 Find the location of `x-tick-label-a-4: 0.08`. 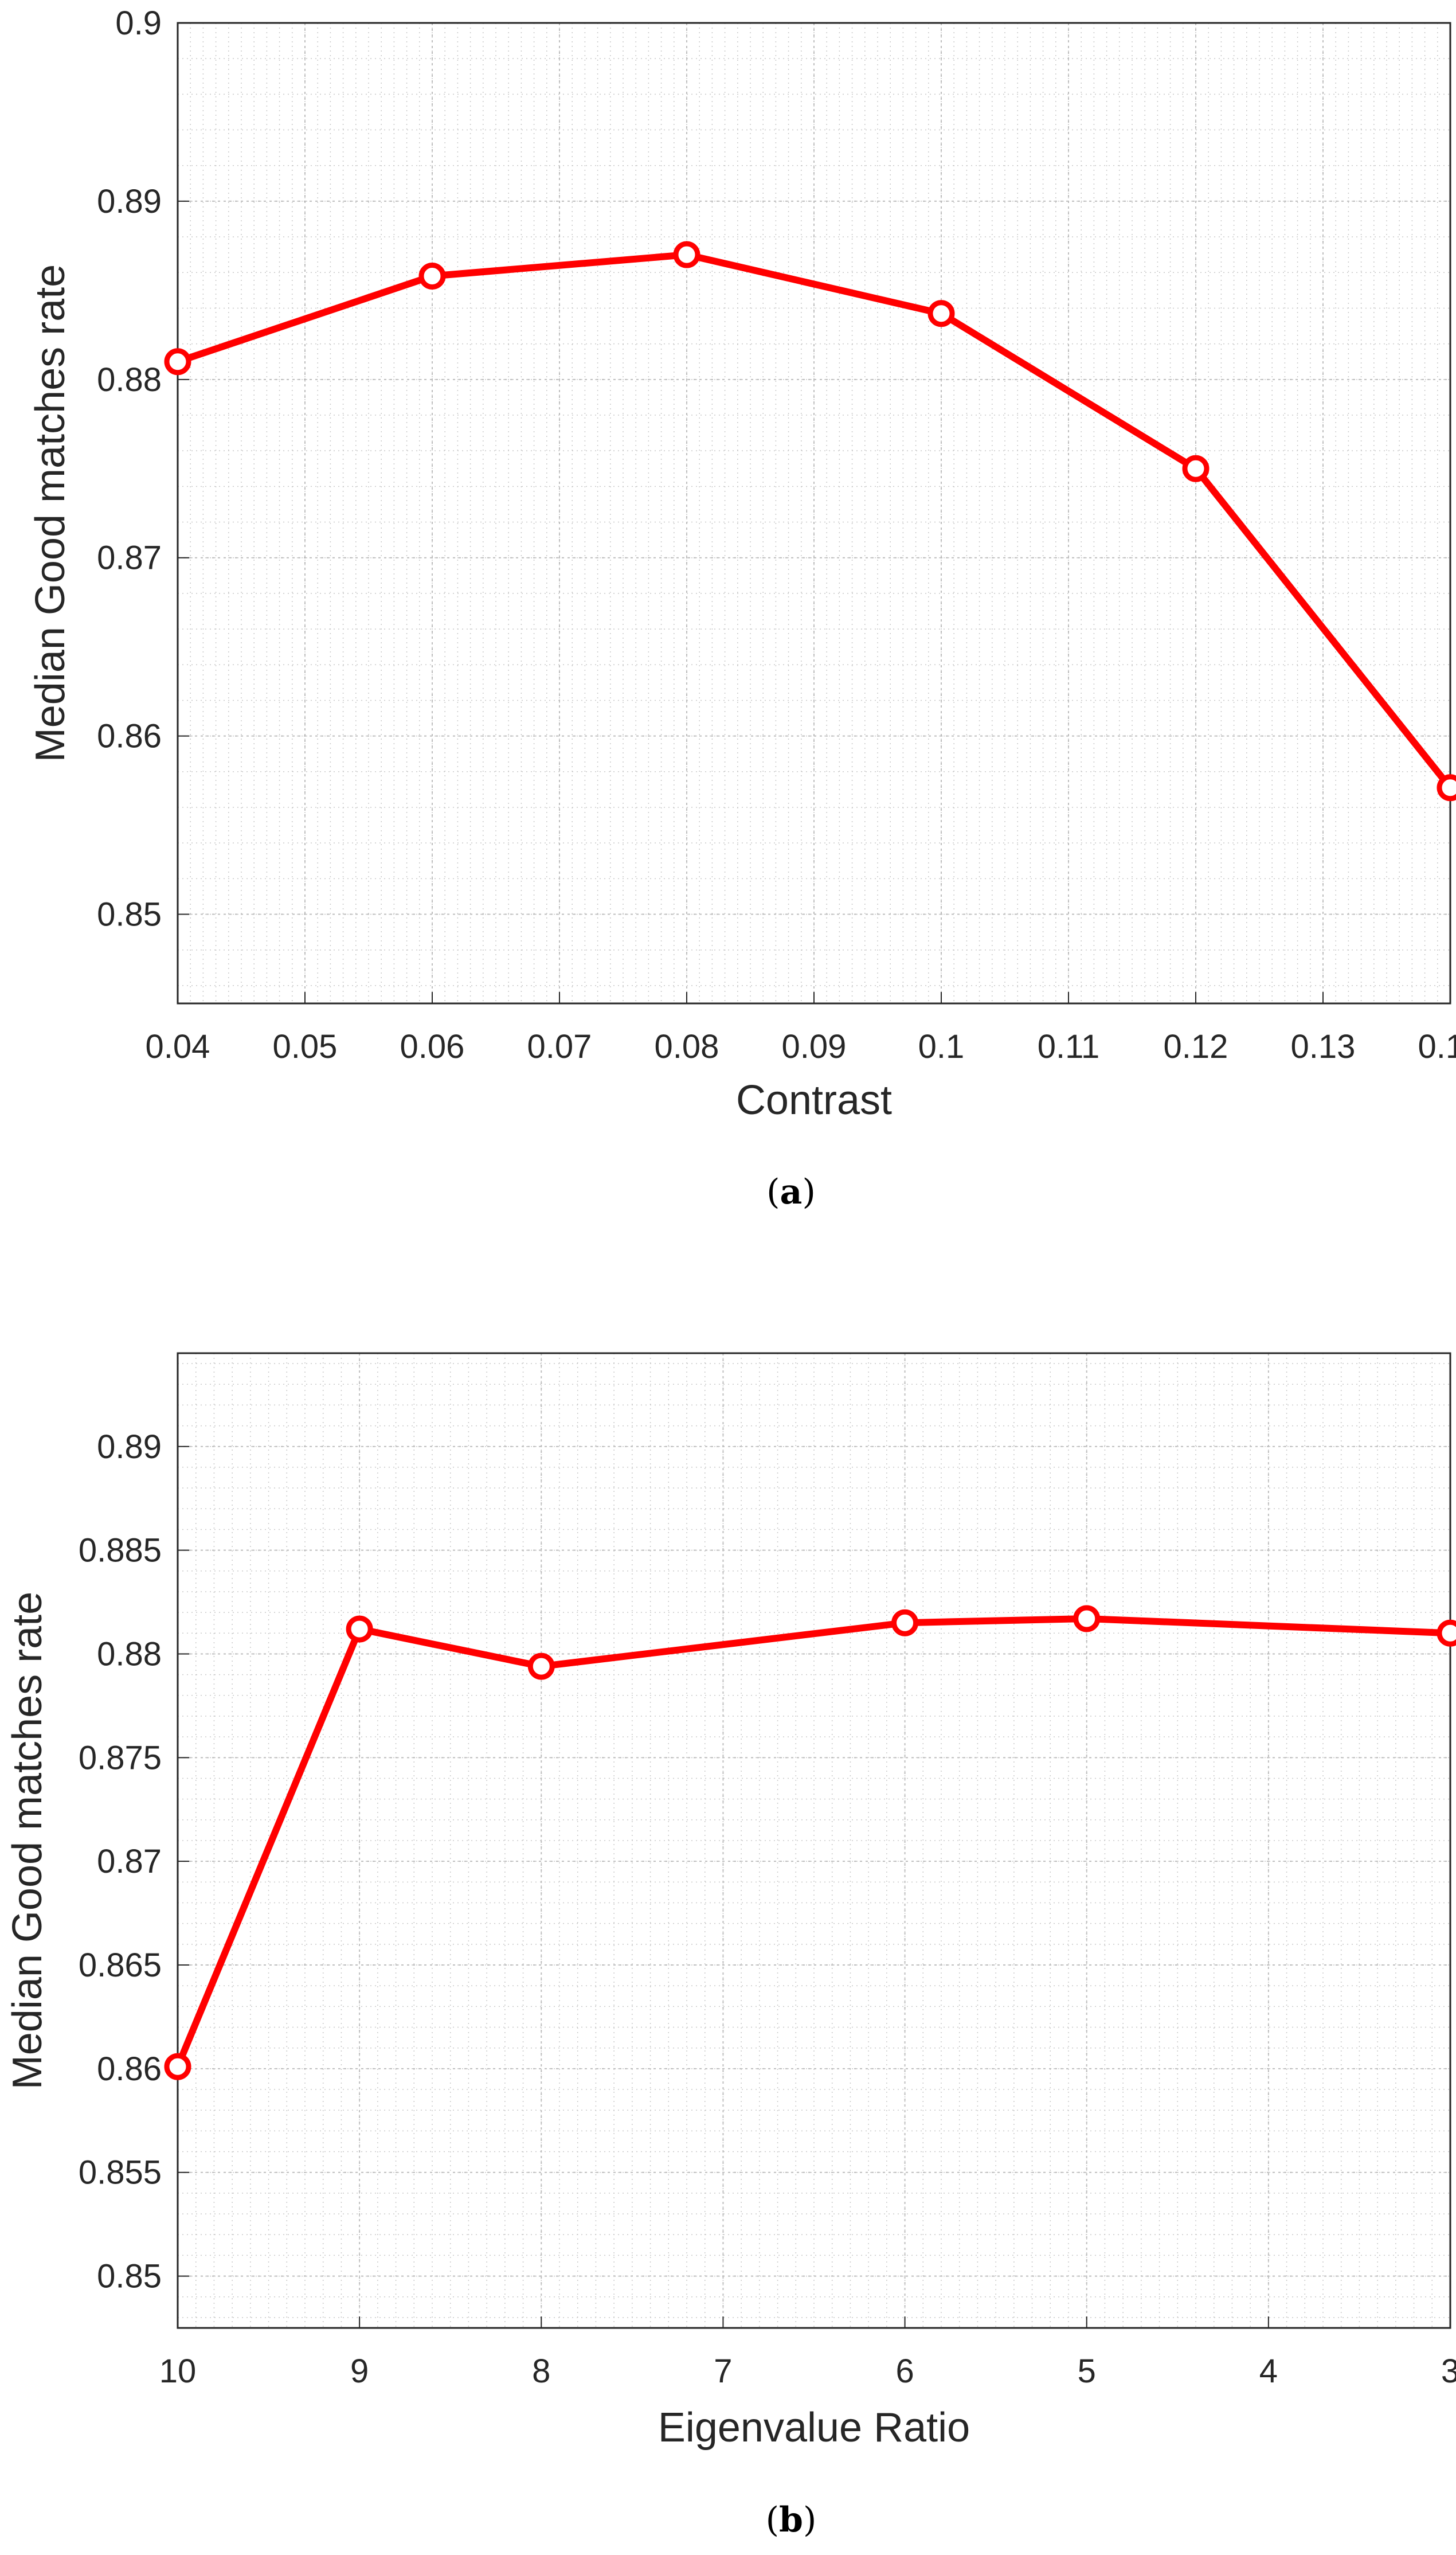

x-tick-label-a-4: 0.08 is located at coordinates (687, 1046).